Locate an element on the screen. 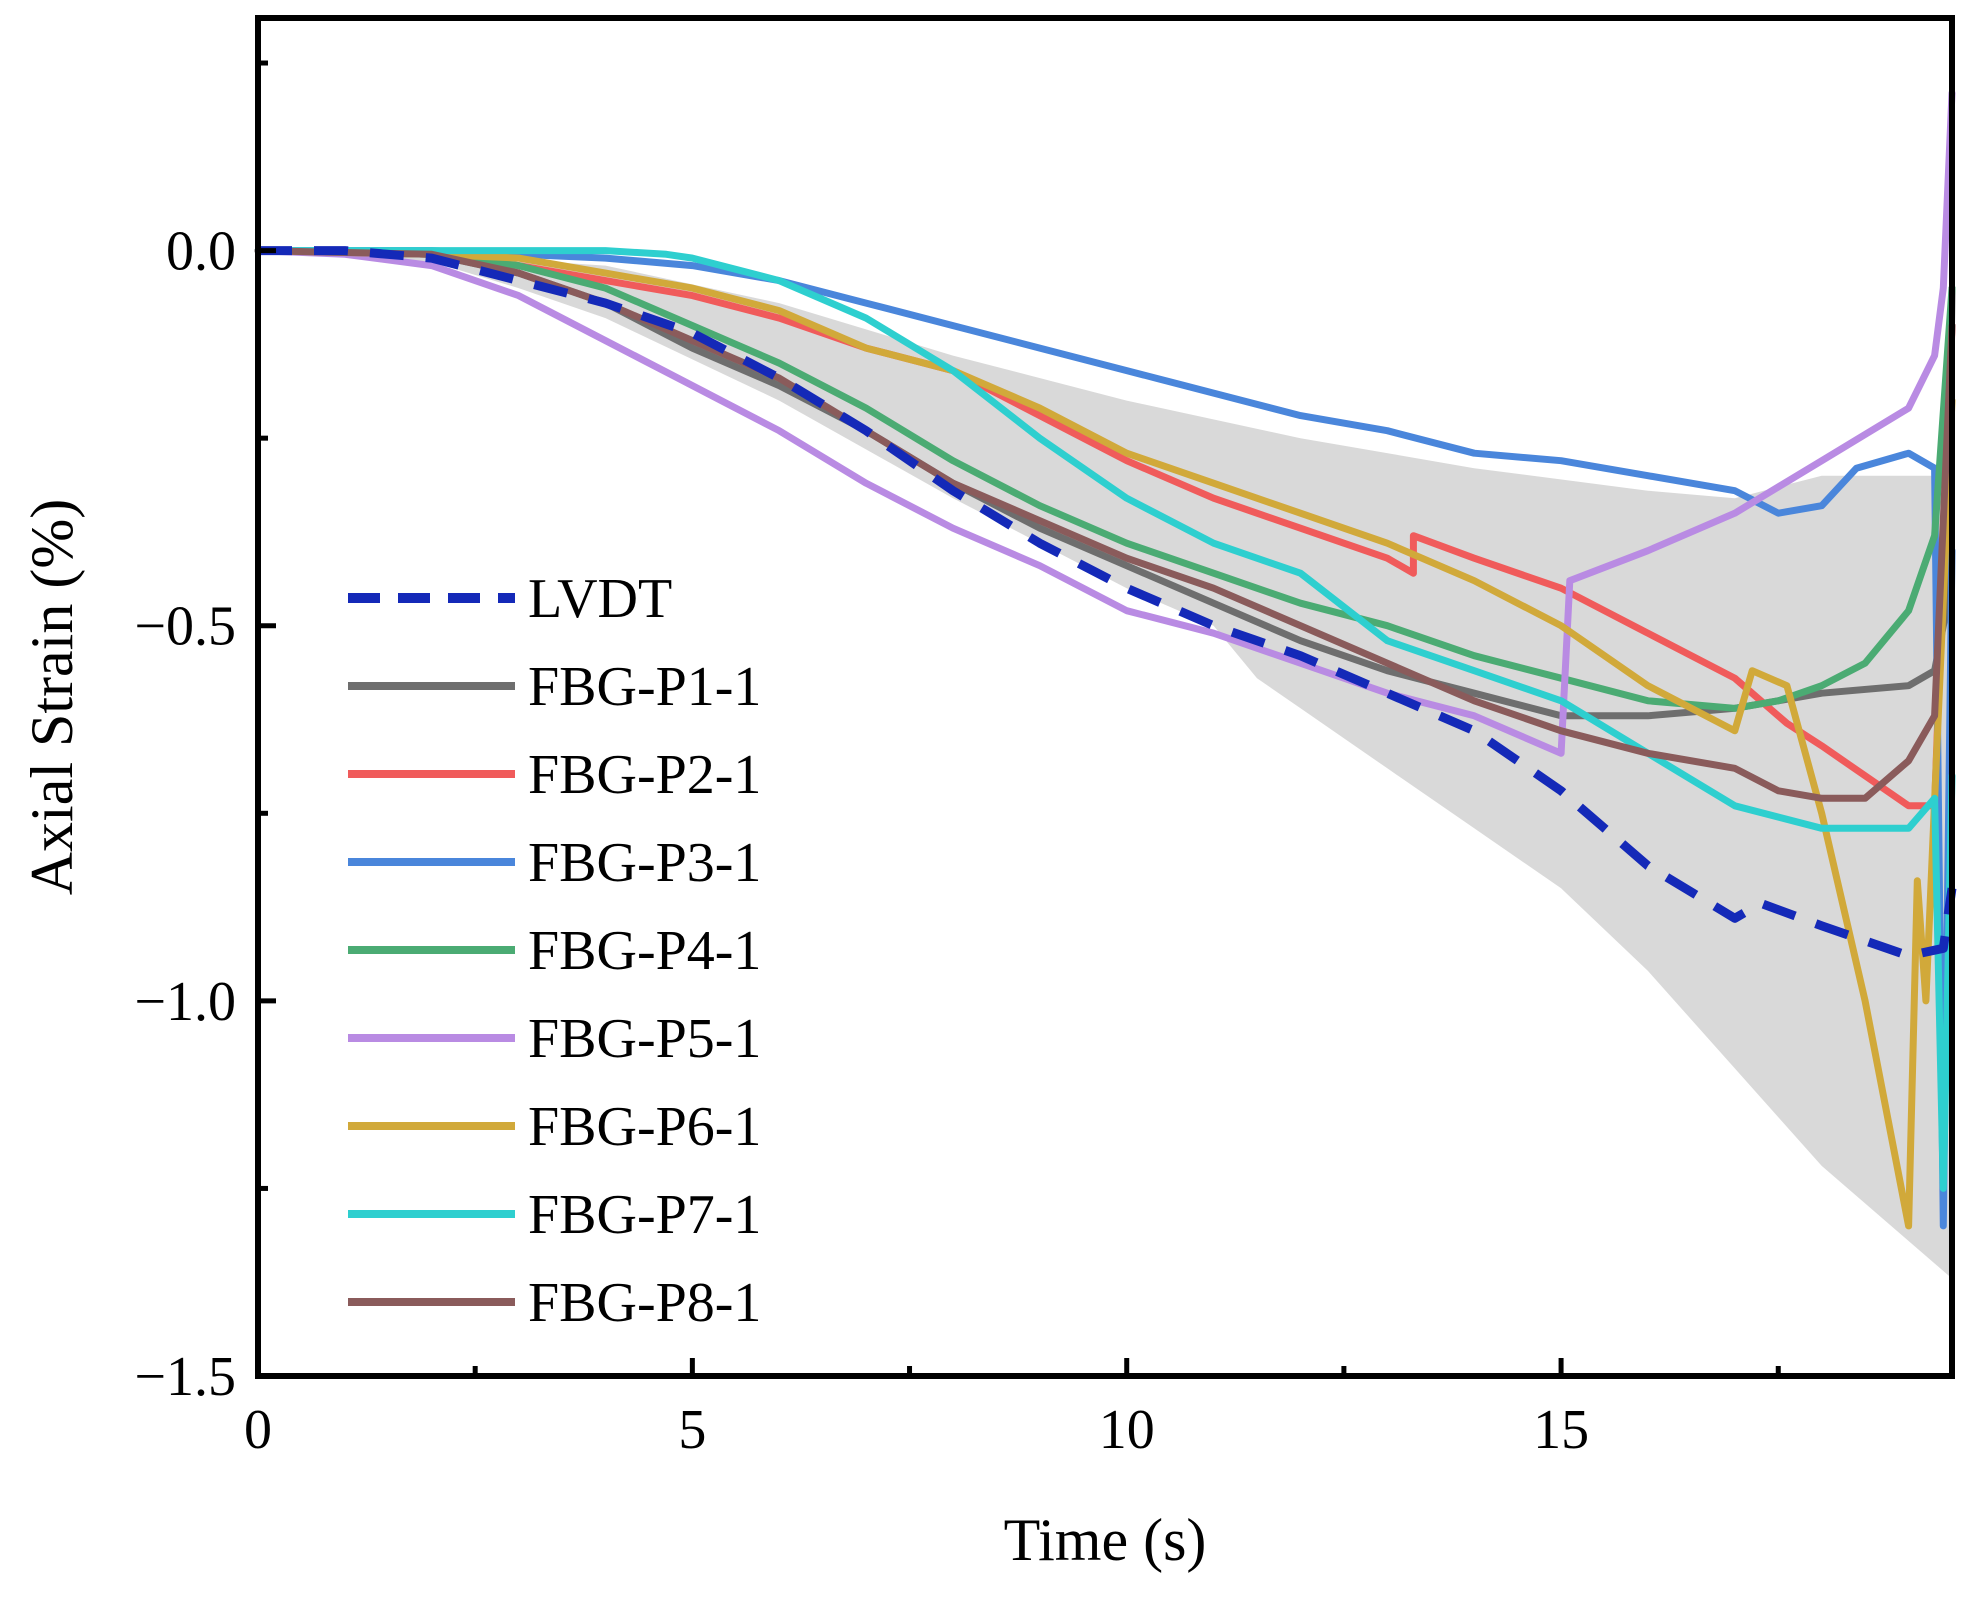 Image resolution: width=1983 pixels, height=1597 pixels. y-axis-ticks: 0.0 −0.5 −1.0 −1.5 is located at coordinates (205, 734).